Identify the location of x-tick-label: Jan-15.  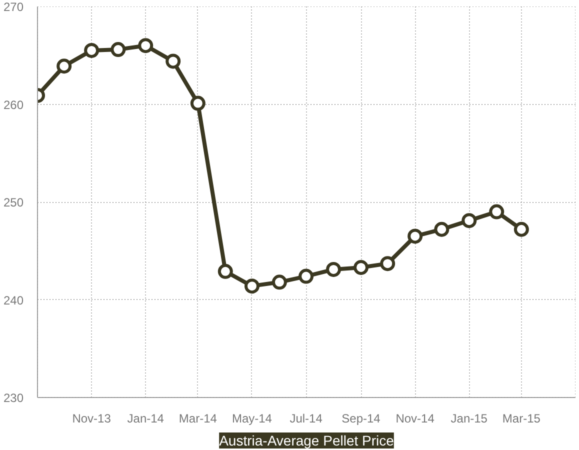
(469, 419).